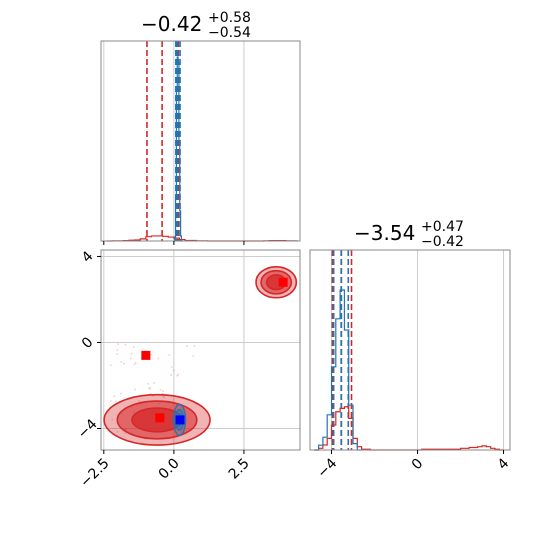  Describe the element at coordinates (169, 469) in the screenshot. I see `x-tick-label: 0.0` at that location.